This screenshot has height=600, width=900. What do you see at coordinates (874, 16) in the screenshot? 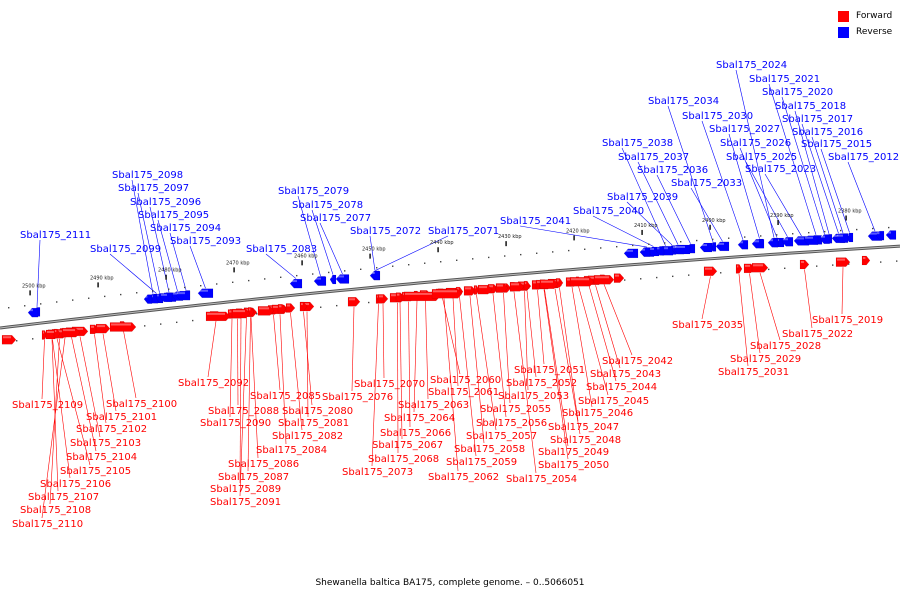
I see `legend-forward-label: Forward` at bounding box center [874, 16].